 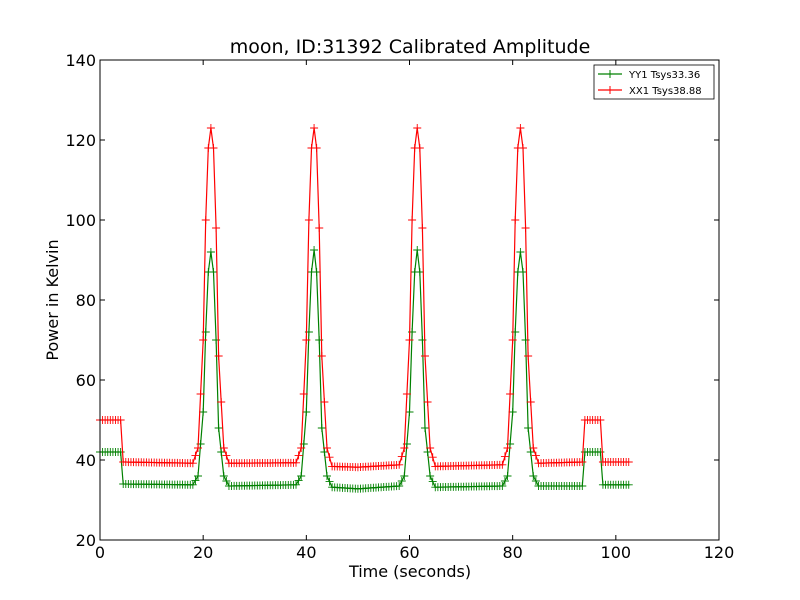 I want to click on legend: YY1 Tsys33.36 XX1 Tsys38.88, so click(x=654, y=82).